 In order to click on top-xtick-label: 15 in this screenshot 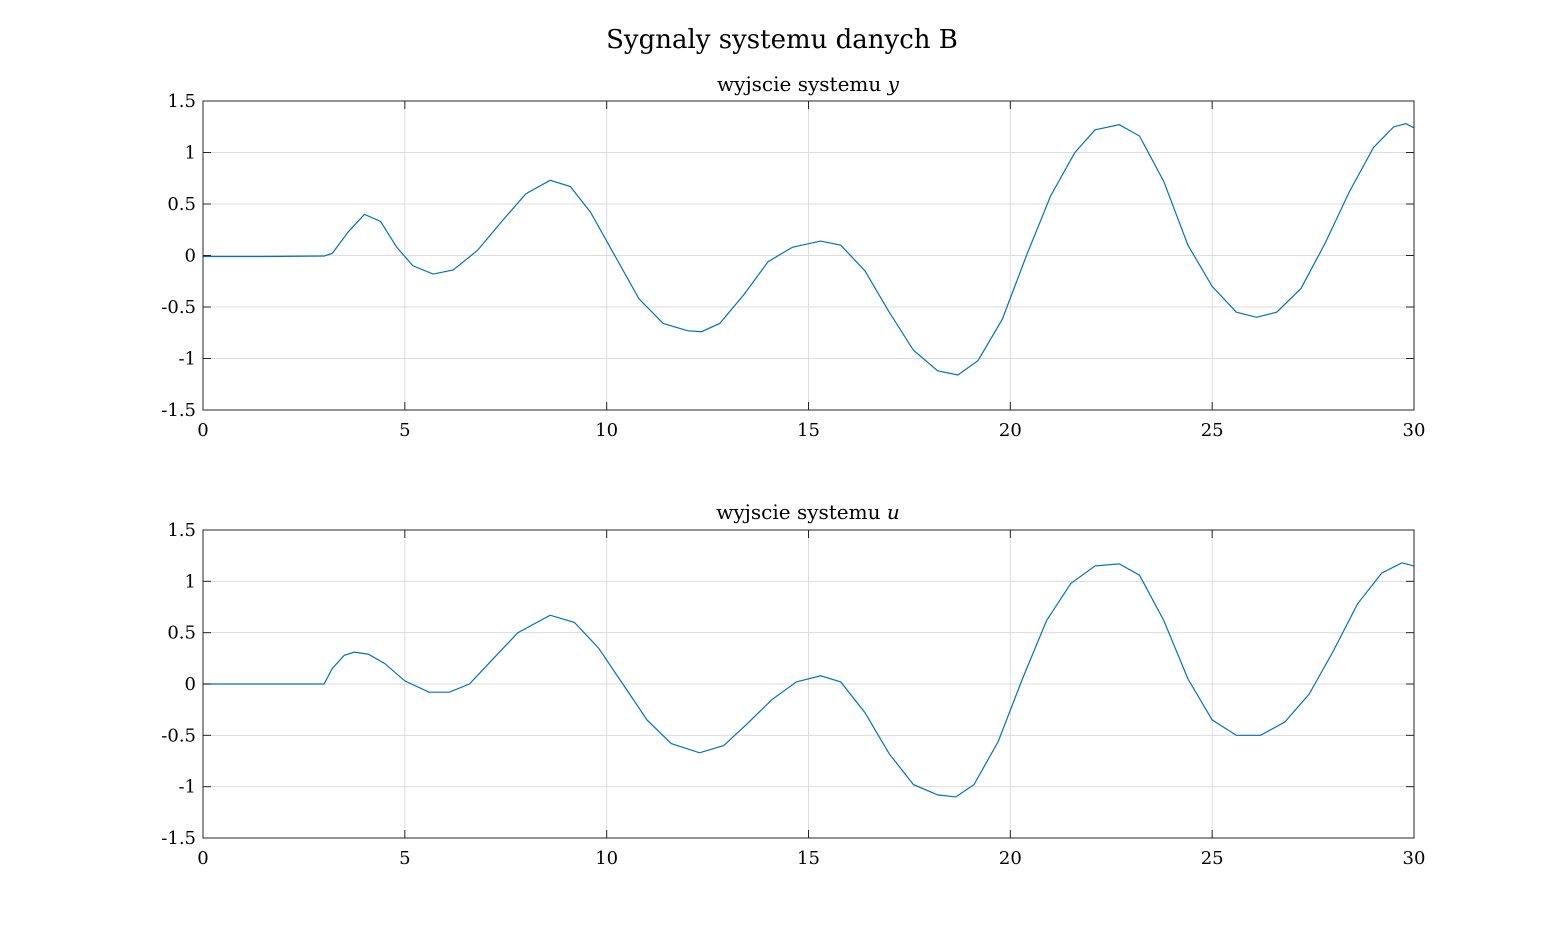, I will do `click(808, 430)`.